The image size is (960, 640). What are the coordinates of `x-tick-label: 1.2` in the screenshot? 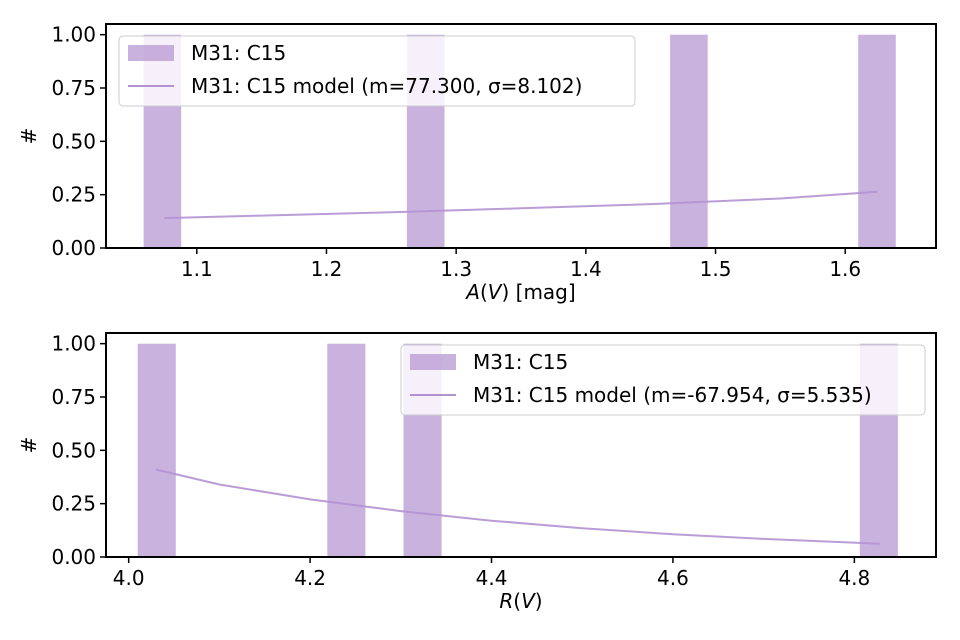 It's located at (327, 269).